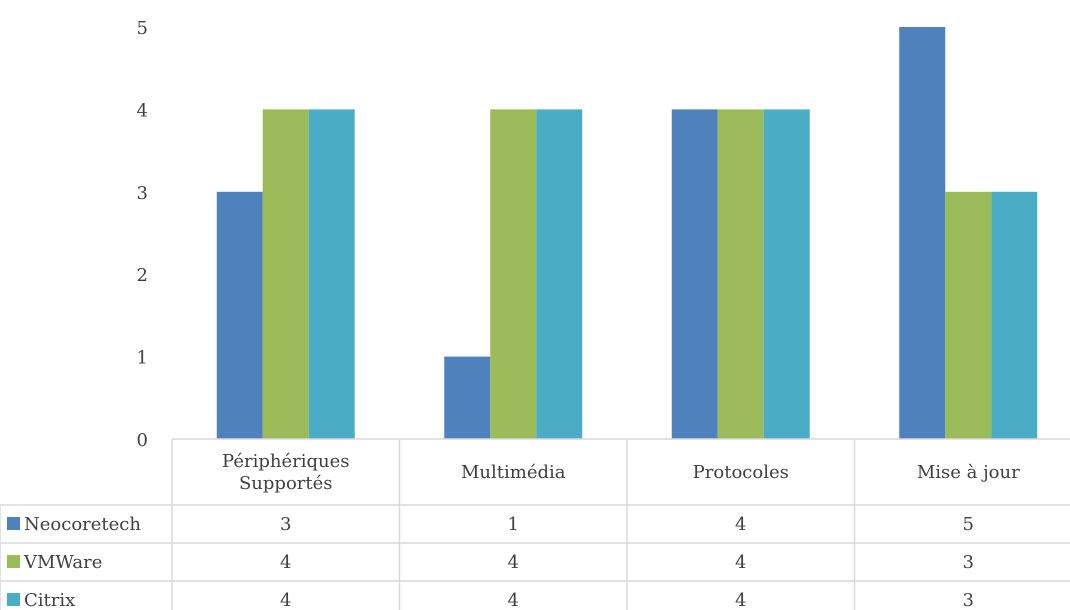  I want to click on category-label: Mise à jour, so click(968, 472).